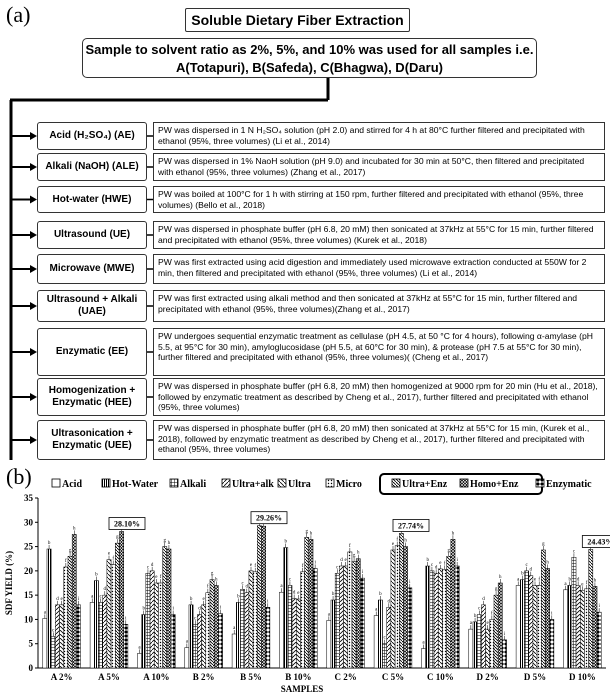  I want to click on flow-title: Soluble Dietary Fiber Extraction, so click(297, 20).